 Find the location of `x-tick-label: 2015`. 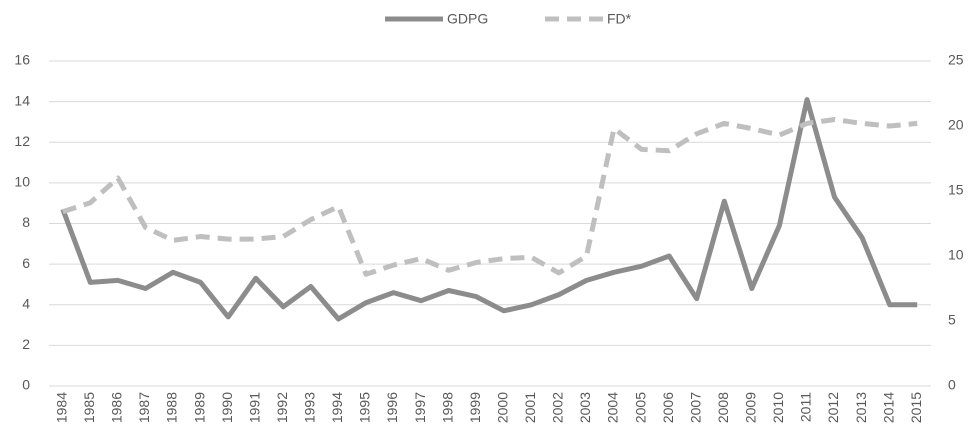

x-tick-label: 2015 is located at coordinates (916, 407).